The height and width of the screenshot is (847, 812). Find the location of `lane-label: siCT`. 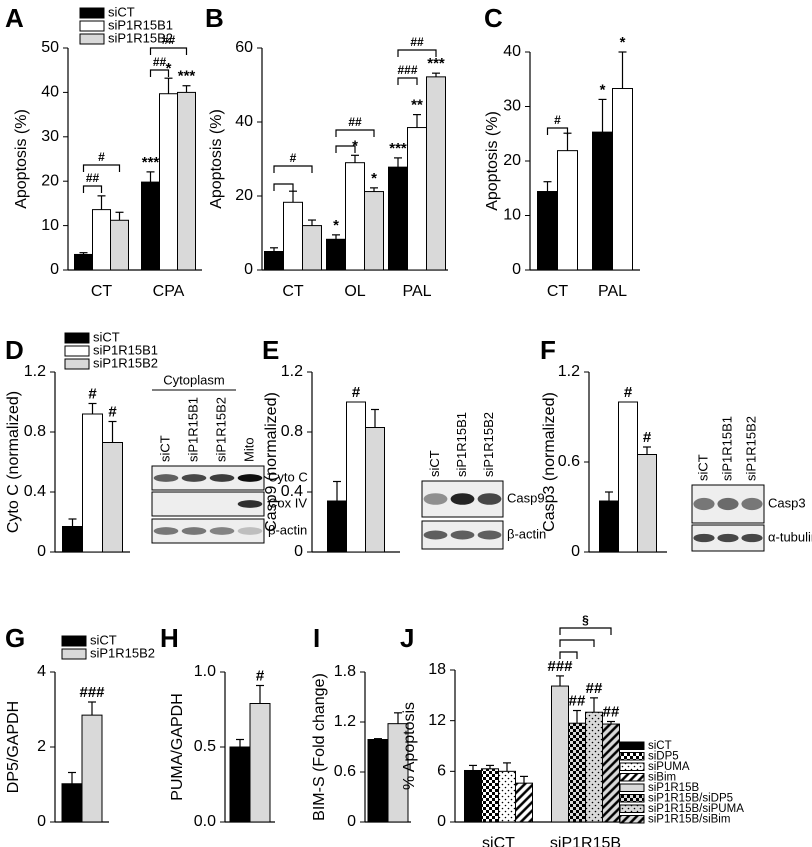

lane-label: siCT is located at coordinates (702, 467).